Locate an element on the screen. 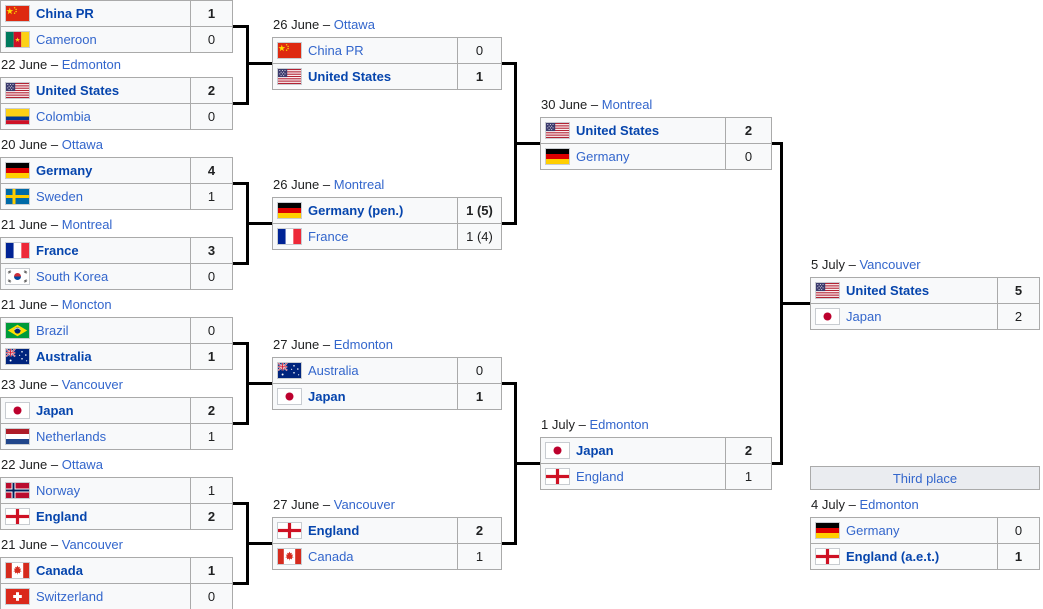 Image resolution: width=1043 pixels, height=609 pixels. match-date-text: 21 June is located at coordinates (24, 224).